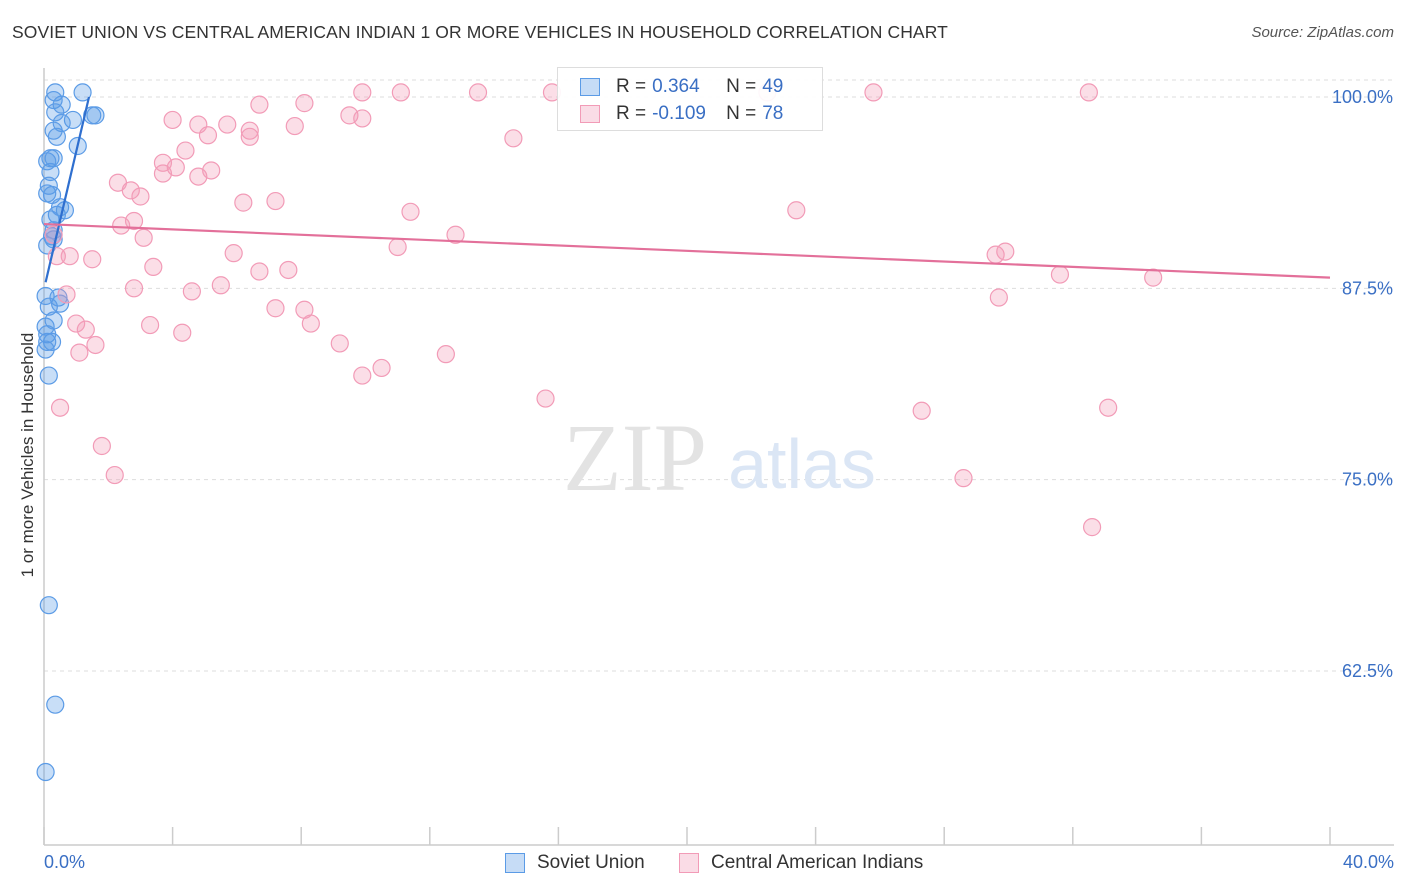 Image resolution: width=1406 pixels, height=892 pixels. I want to click on central-american-indians-legend-swatch, so click(689, 863).